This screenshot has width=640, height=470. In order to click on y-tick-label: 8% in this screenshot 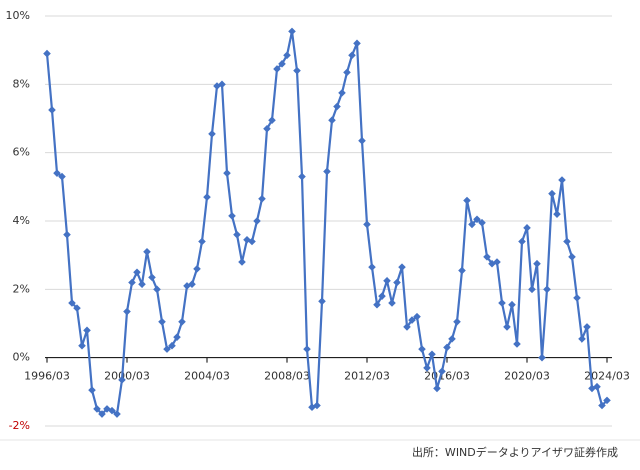, I will do `click(21, 83)`.